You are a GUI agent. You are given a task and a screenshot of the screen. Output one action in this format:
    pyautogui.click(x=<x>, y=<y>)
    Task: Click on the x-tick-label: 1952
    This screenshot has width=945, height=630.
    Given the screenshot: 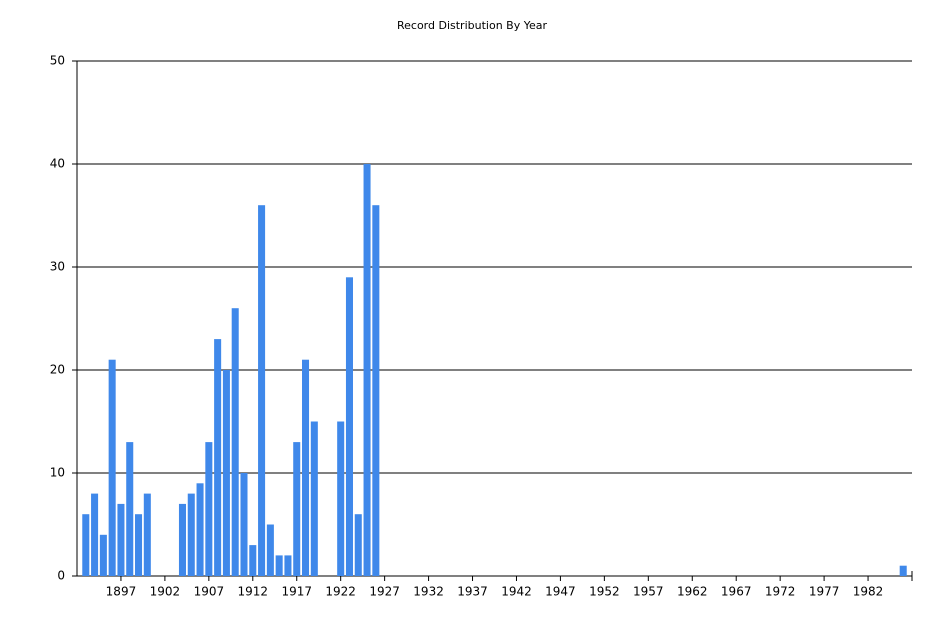 What is the action you would take?
    pyautogui.click(x=604, y=592)
    